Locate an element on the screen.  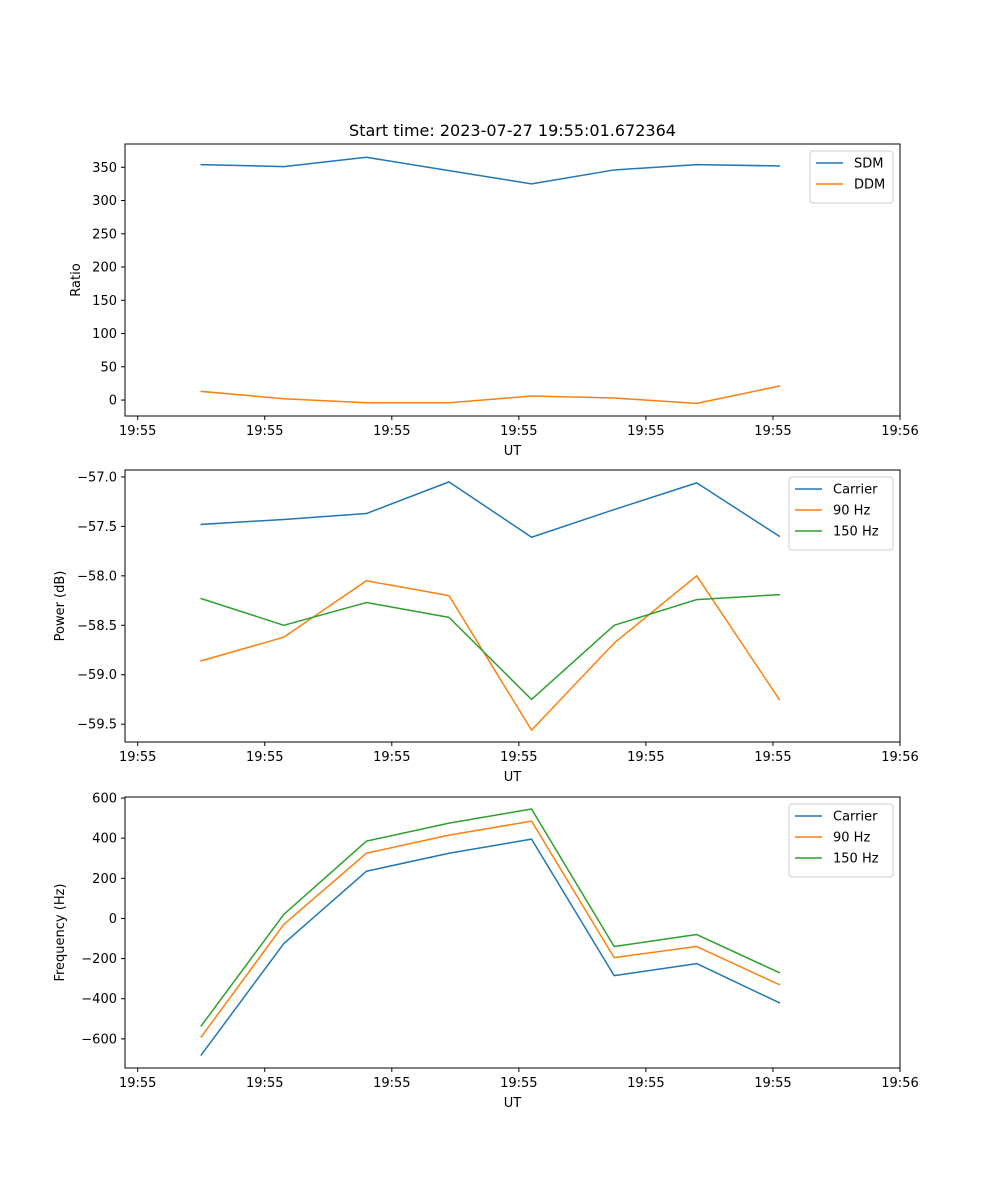
panel3-y-tick-label: 400 is located at coordinates (104, 839).